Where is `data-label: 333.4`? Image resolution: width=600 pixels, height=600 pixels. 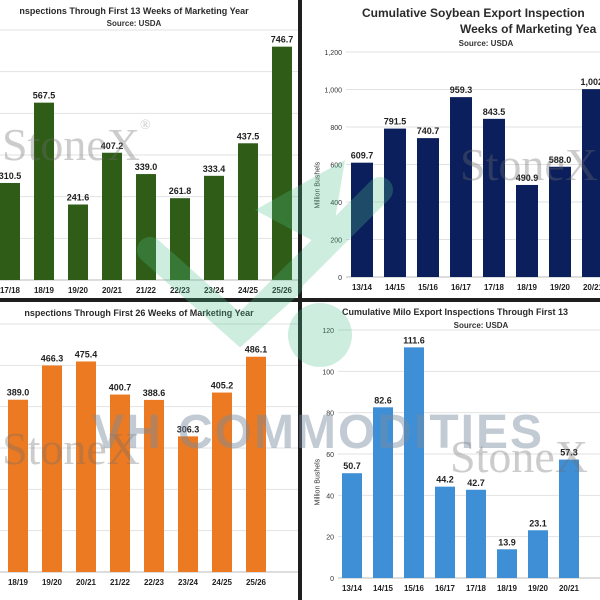
data-label: 333.4 is located at coordinates (214, 169).